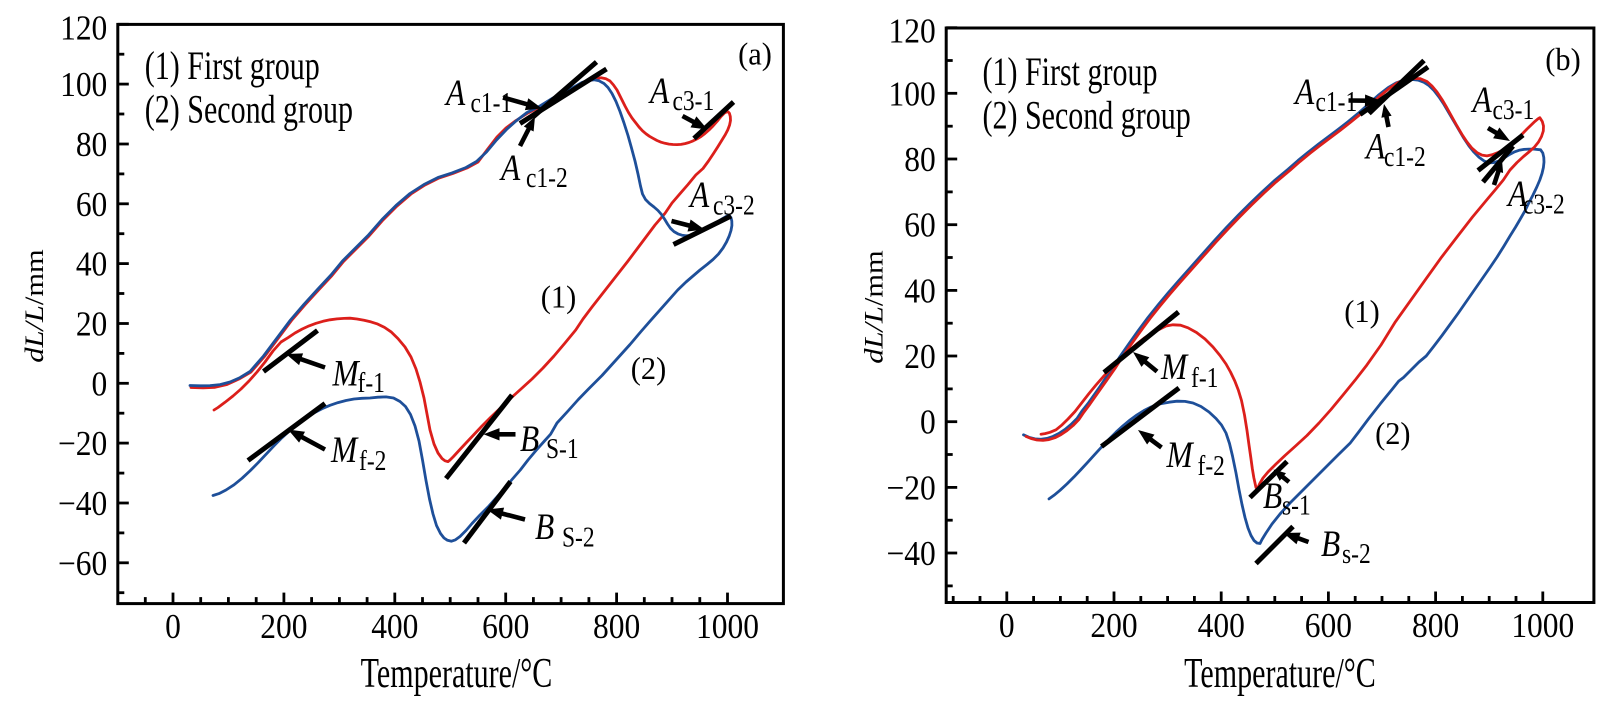  Describe the element at coordinates (1296, 504) in the screenshot. I see `svg-text: s-1` at that location.